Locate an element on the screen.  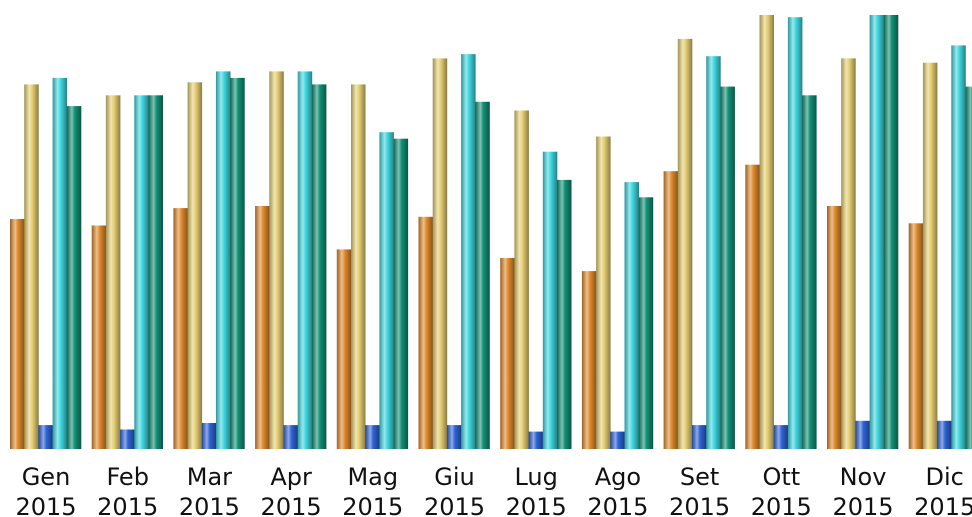
x-tick-month-label: Ott is located at coordinates (781, 477).